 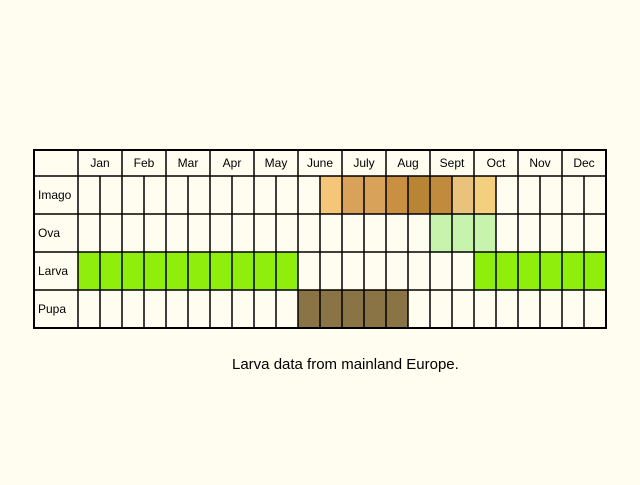 What do you see at coordinates (363, 163) in the screenshot?
I see `month-label-july: July` at bounding box center [363, 163].